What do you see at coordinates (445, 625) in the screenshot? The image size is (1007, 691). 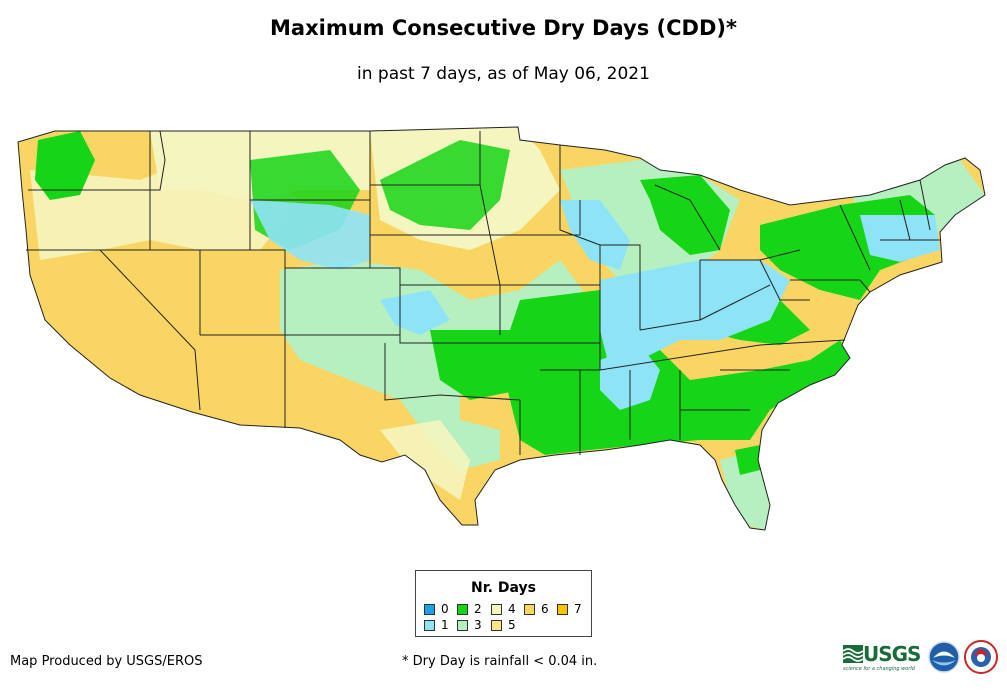 I see `legend-label: 1` at bounding box center [445, 625].